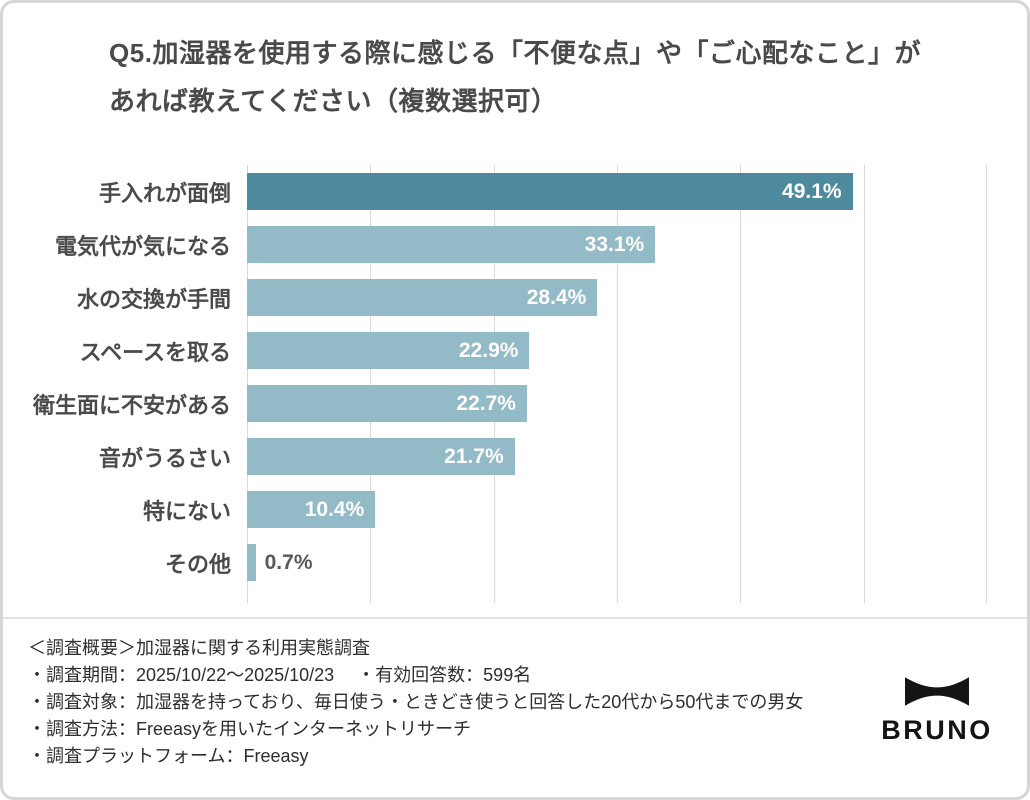 The width and height of the screenshot is (1030, 800). I want to click on bar: 0.7%, so click(280, 562).